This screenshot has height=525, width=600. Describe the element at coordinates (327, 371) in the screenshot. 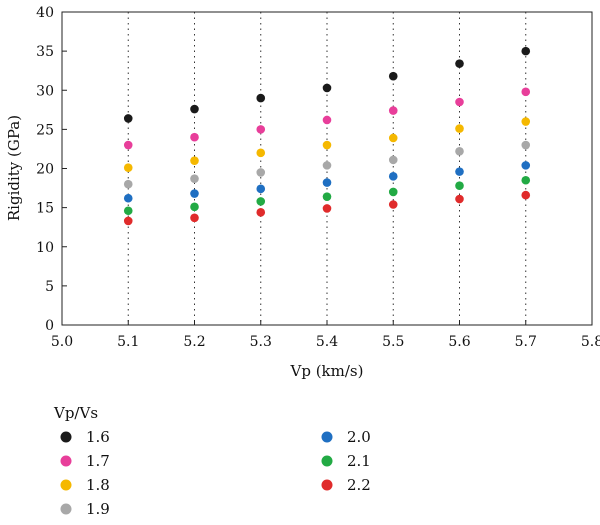

I see `x-axis-label: Vp (km/s)` at that location.